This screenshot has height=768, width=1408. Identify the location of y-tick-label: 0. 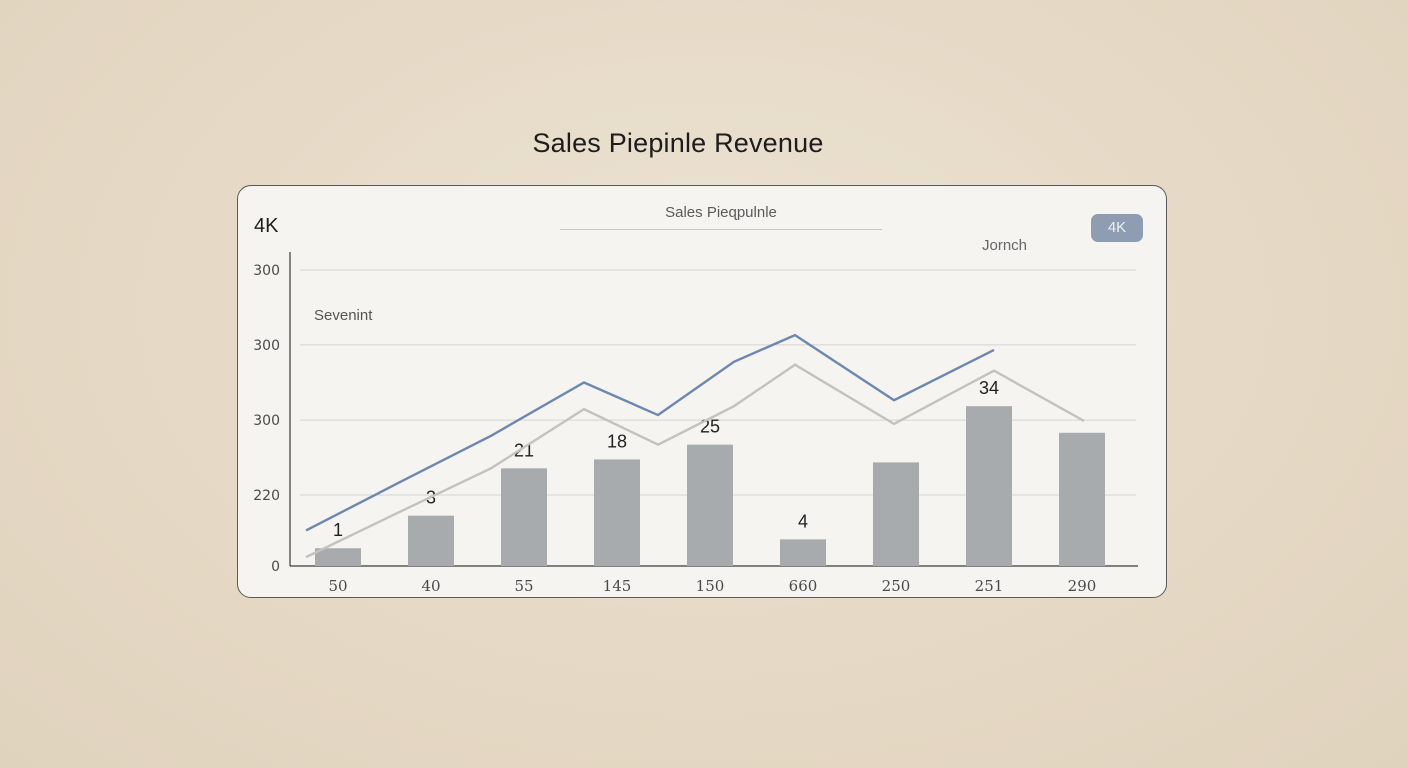
(275, 567).